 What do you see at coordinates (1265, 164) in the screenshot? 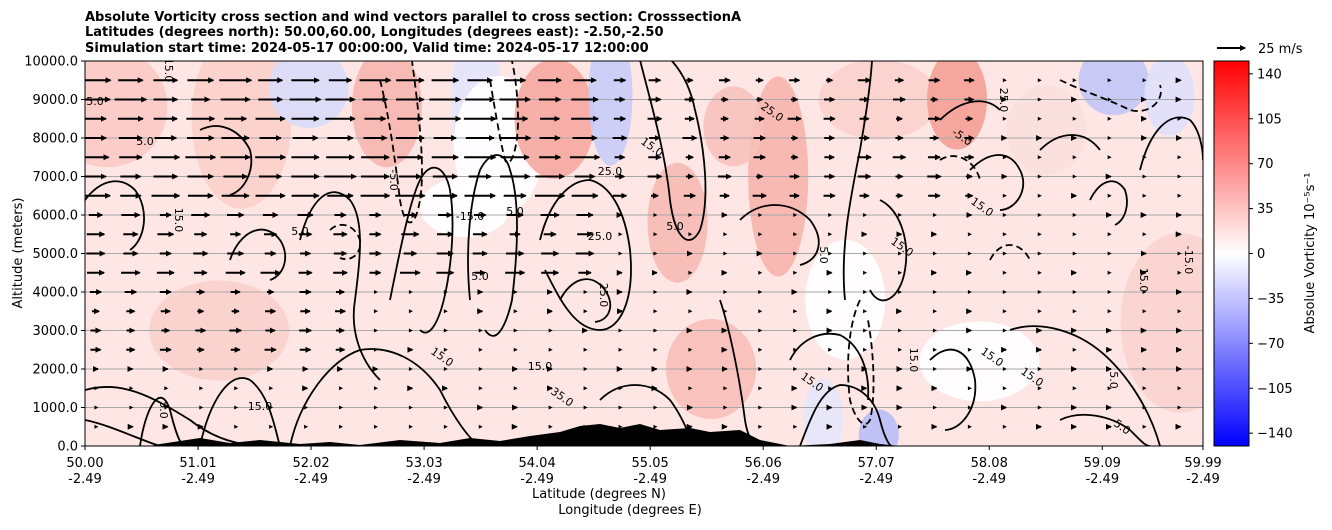
I see `colorbar-tick-label: 70` at bounding box center [1265, 164].